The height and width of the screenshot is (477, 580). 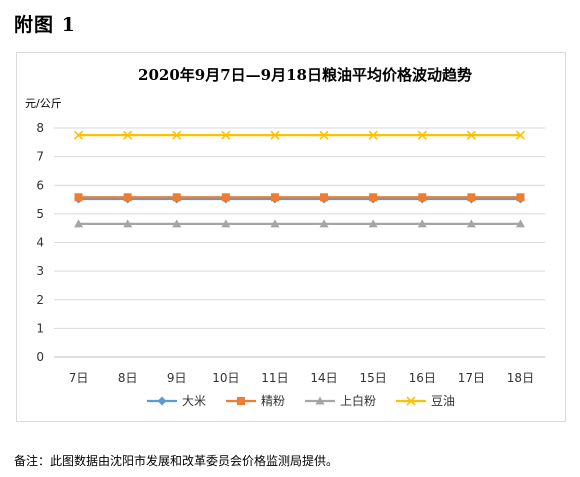 I want to click on legend-item: 上白粉, so click(x=340, y=400).